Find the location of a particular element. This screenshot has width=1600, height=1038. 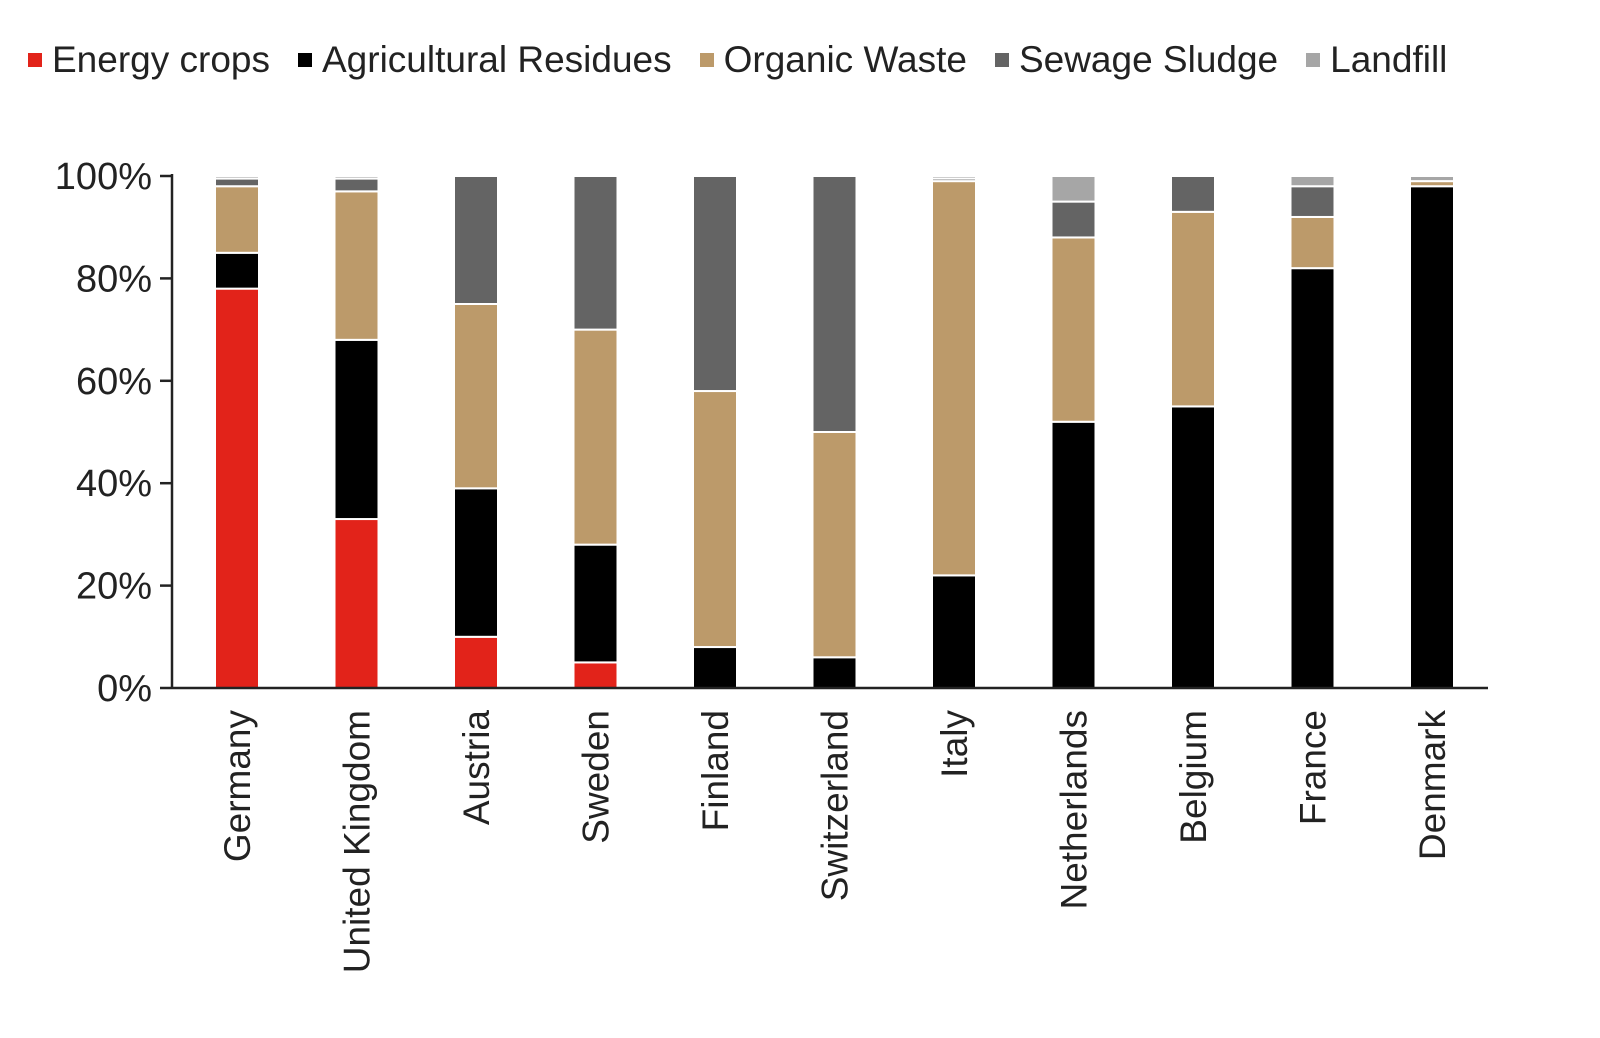

x-tick-label: Netherlands is located at coordinates (1074, 810).